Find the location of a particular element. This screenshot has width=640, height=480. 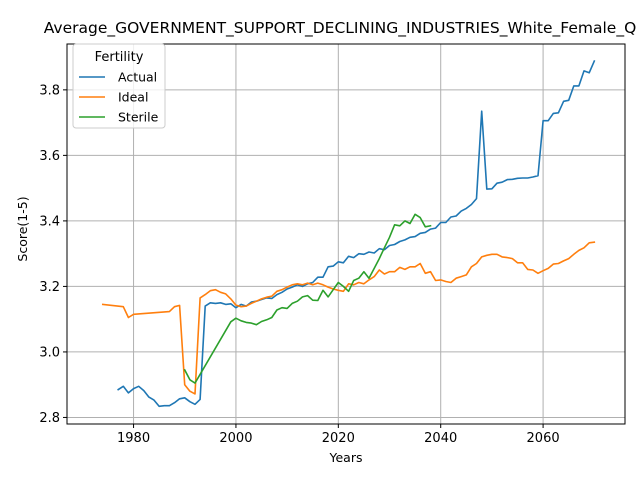

legend-label-sterile: Sterile is located at coordinates (138, 117).